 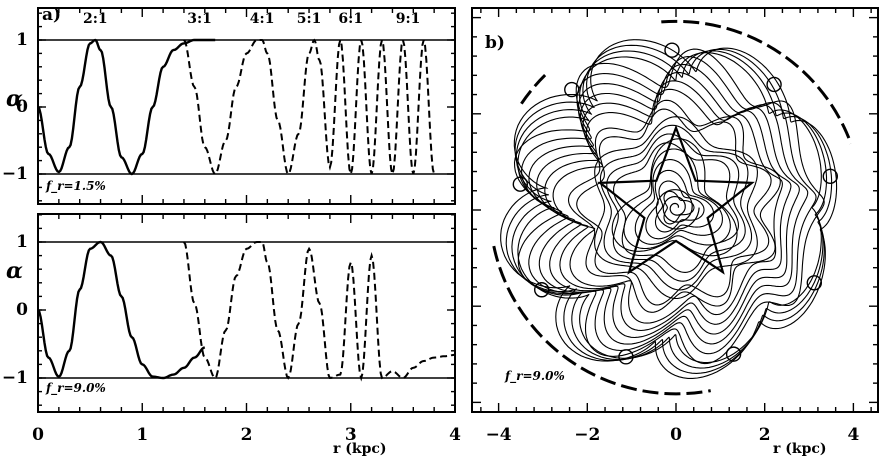 What do you see at coordinates (247, 435) in the screenshot?
I see `xtick-label: 2` at bounding box center [247, 435].